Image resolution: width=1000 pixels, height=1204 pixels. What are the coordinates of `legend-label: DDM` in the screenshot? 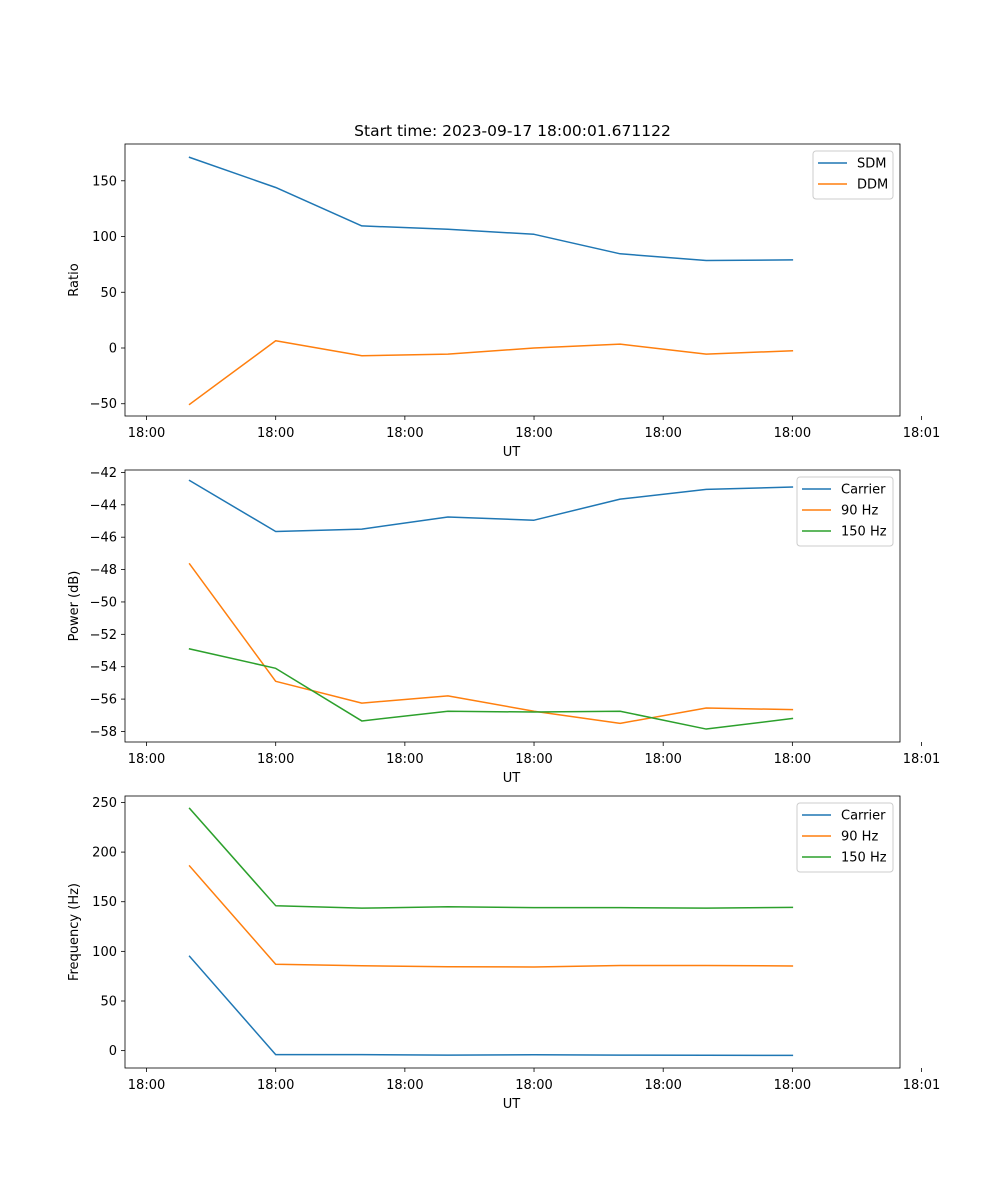 It's located at (872, 185).